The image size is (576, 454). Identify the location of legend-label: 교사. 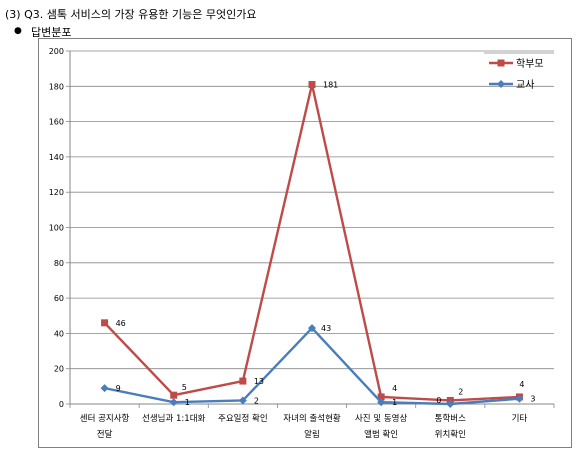
(525, 85).